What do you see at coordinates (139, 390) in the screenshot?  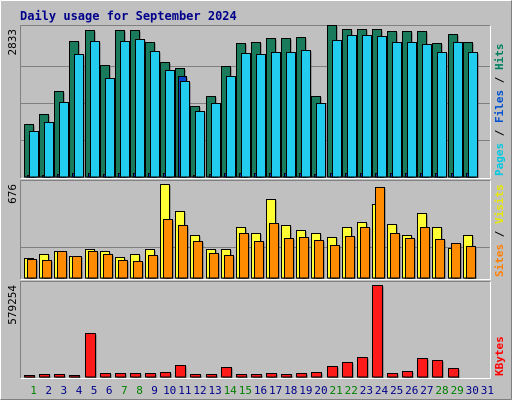 I see `day-label-8: 8` at bounding box center [139, 390].